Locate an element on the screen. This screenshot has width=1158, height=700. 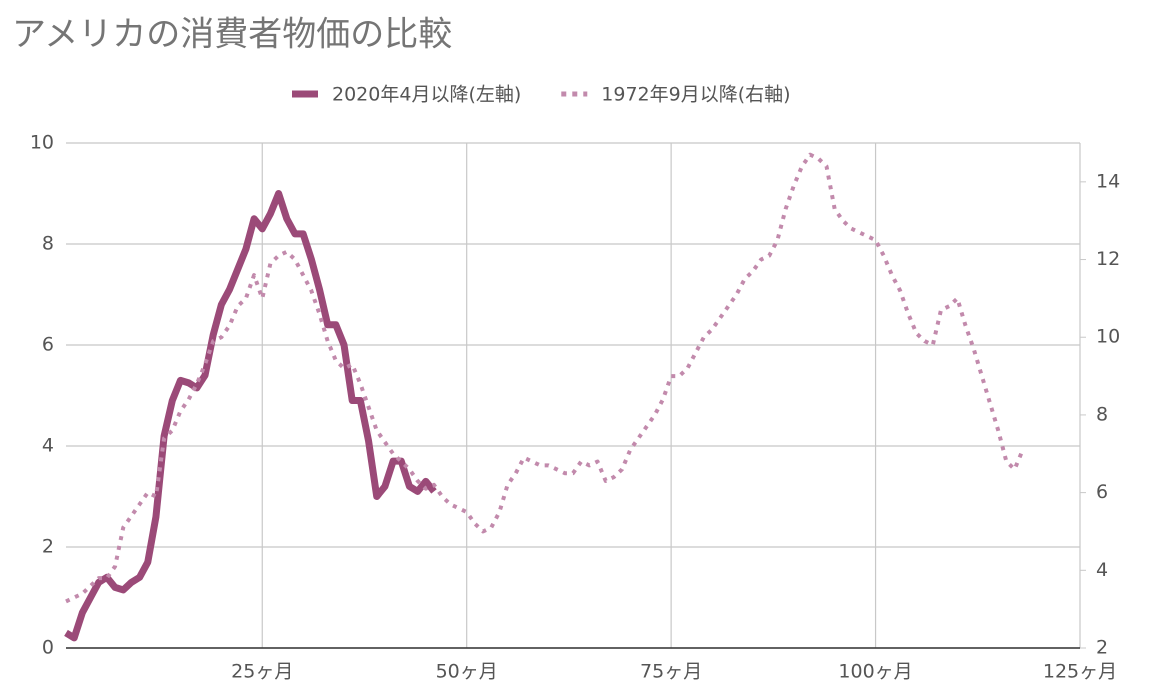
x-tick-label: 75ヶ月 is located at coordinates (671, 672).